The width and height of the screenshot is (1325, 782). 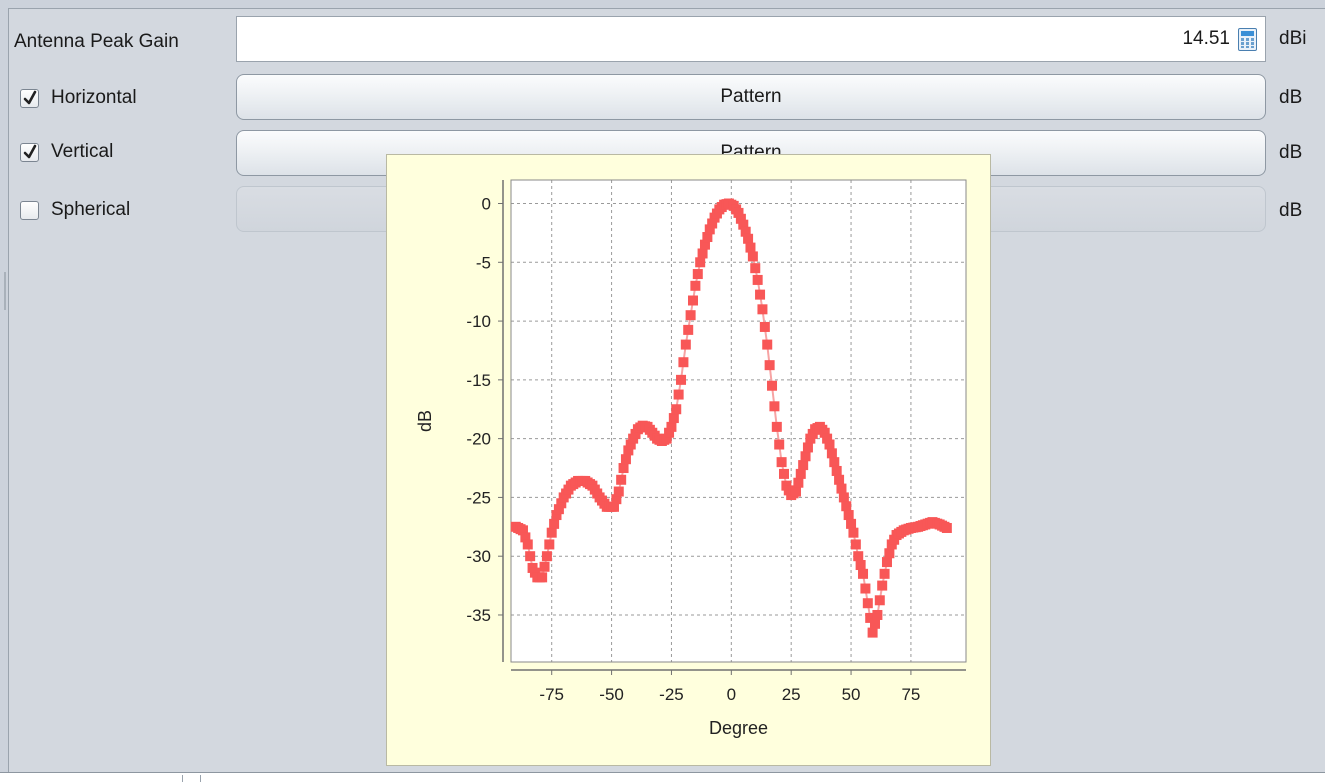 What do you see at coordinates (478, 615) in the screenshot?
I see `y-tick-label: -35` at bounding box center [478, 615].